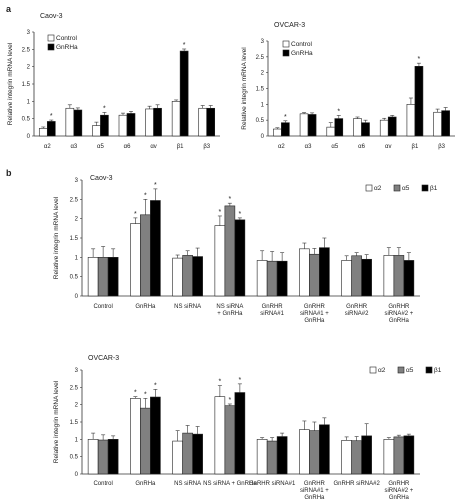 This screenshot has width=463, height=504. I want to click on category-label: siRNA#1, so click(272, 314).